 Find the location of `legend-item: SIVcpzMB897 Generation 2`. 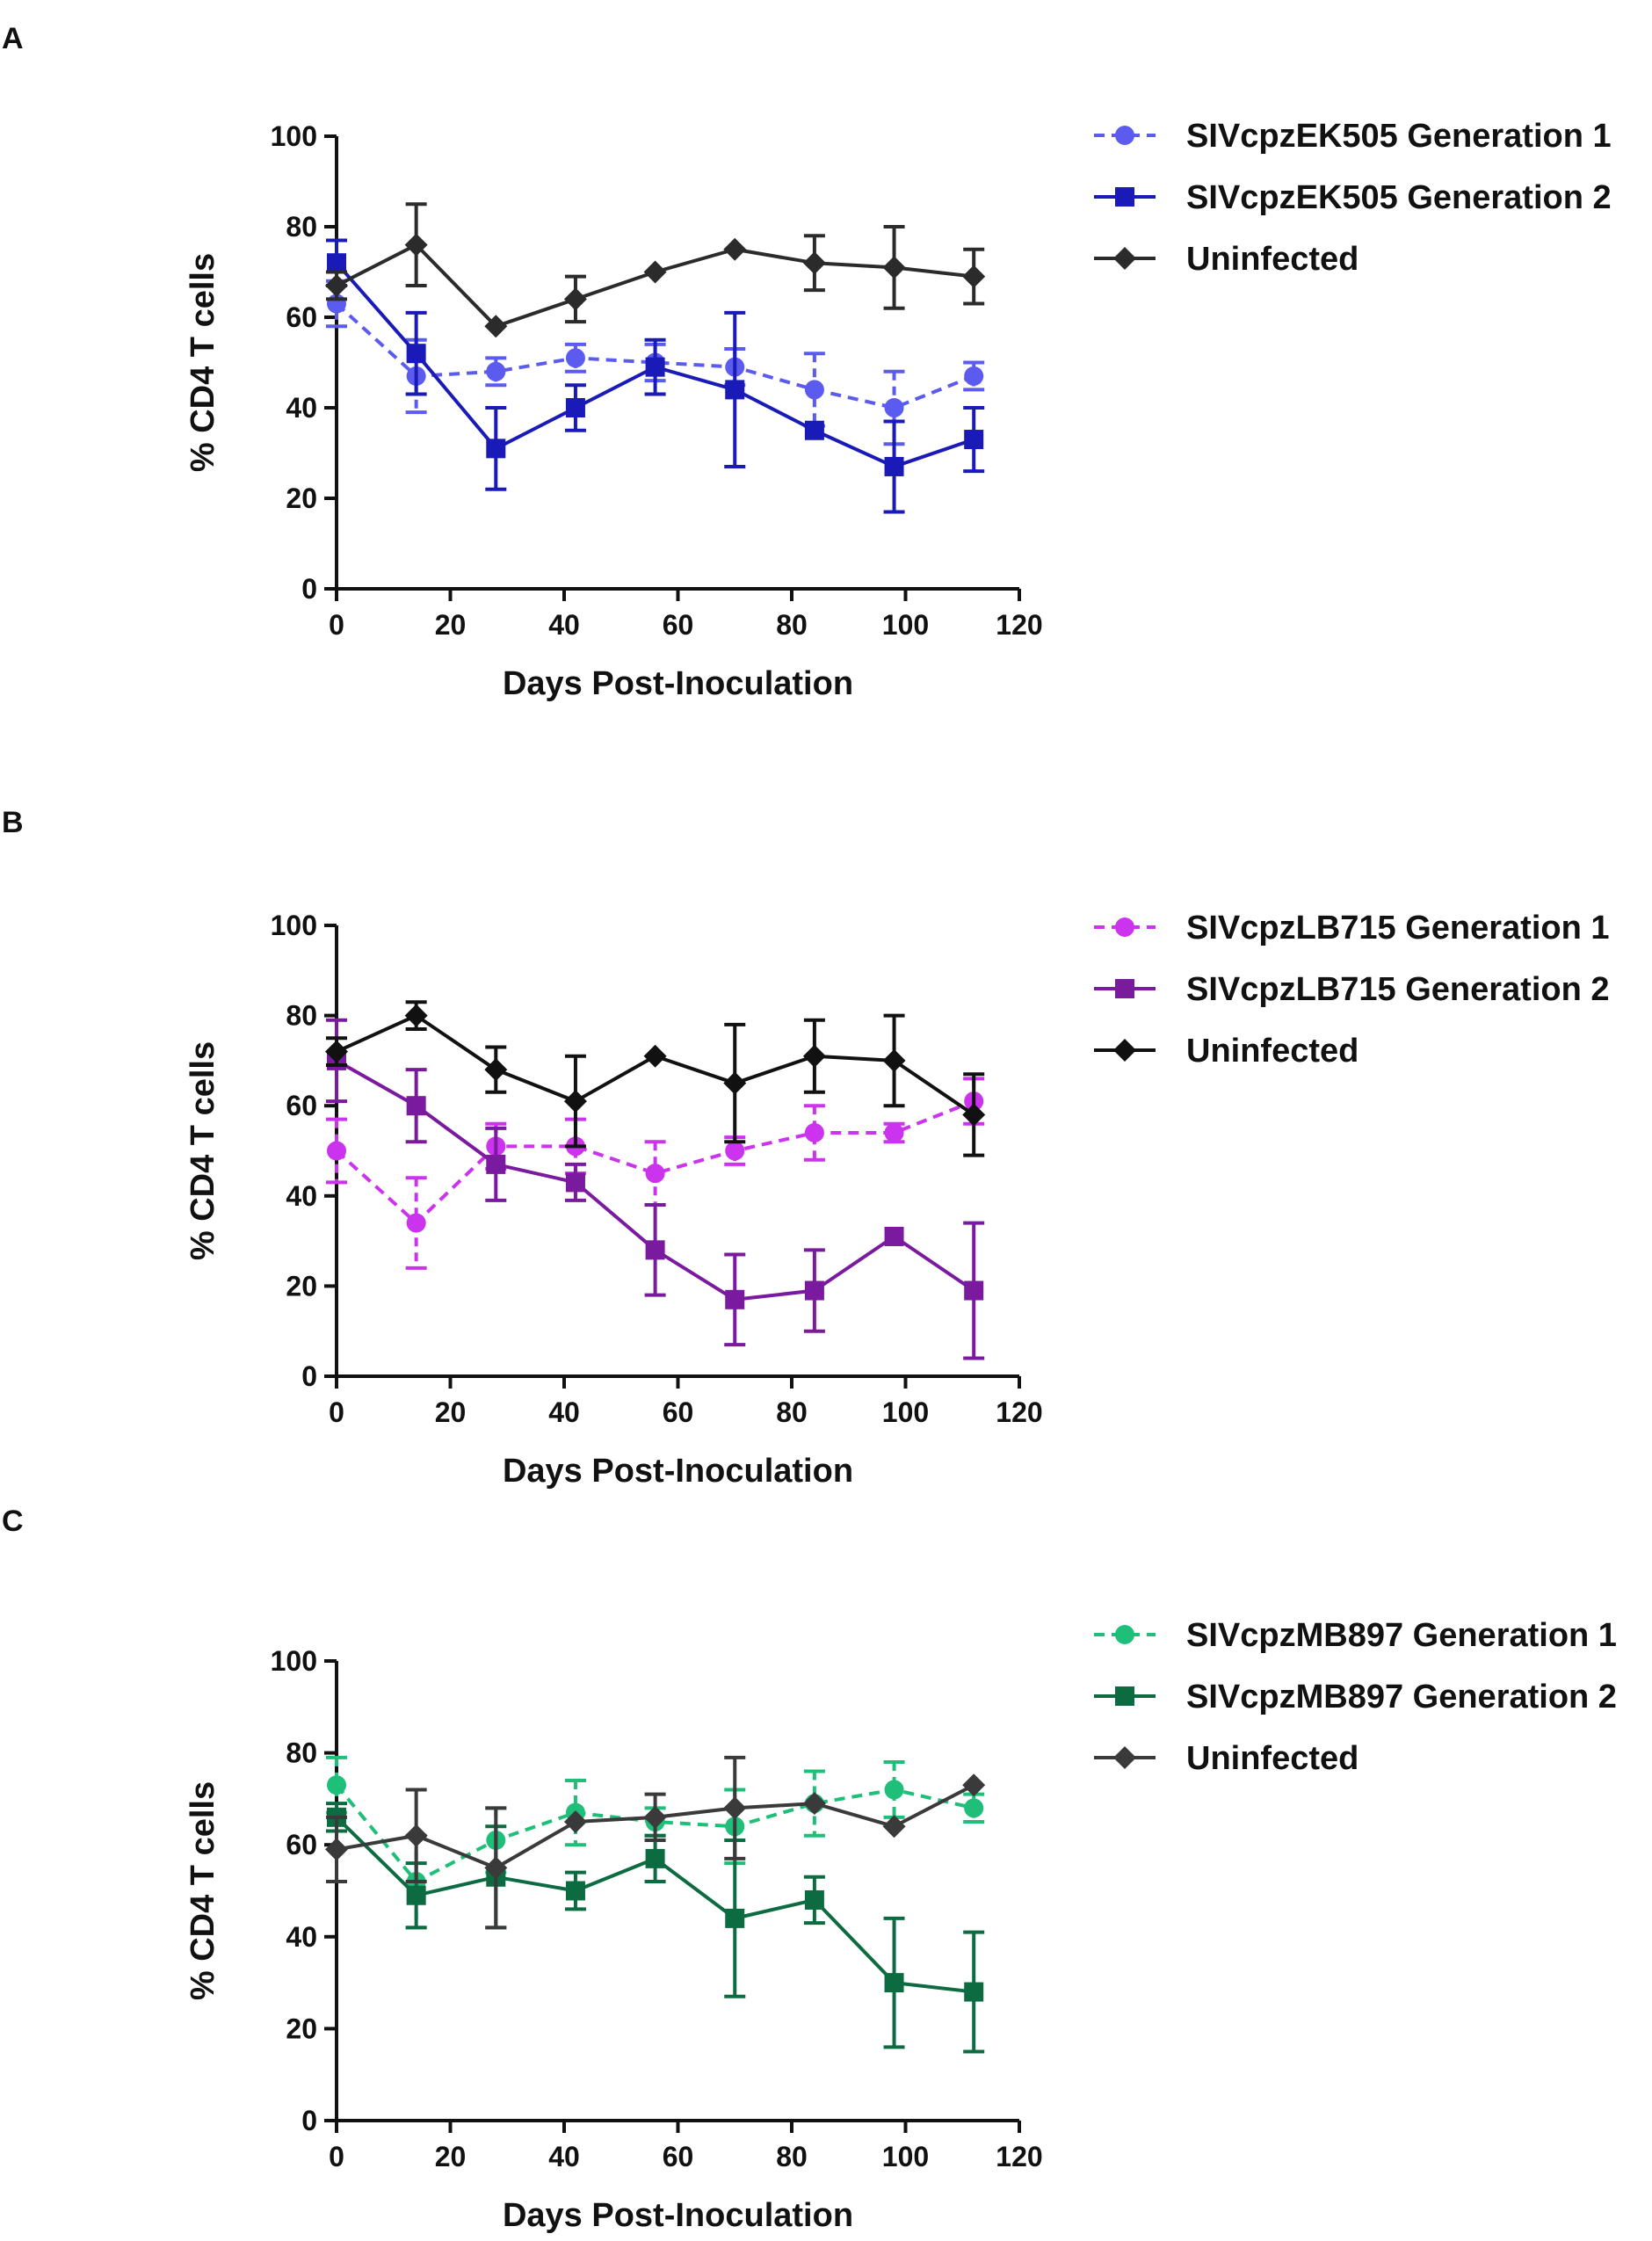

legend-item: SIVcpzMB897 Generation 2 is located at coordinates (1355, 1697).